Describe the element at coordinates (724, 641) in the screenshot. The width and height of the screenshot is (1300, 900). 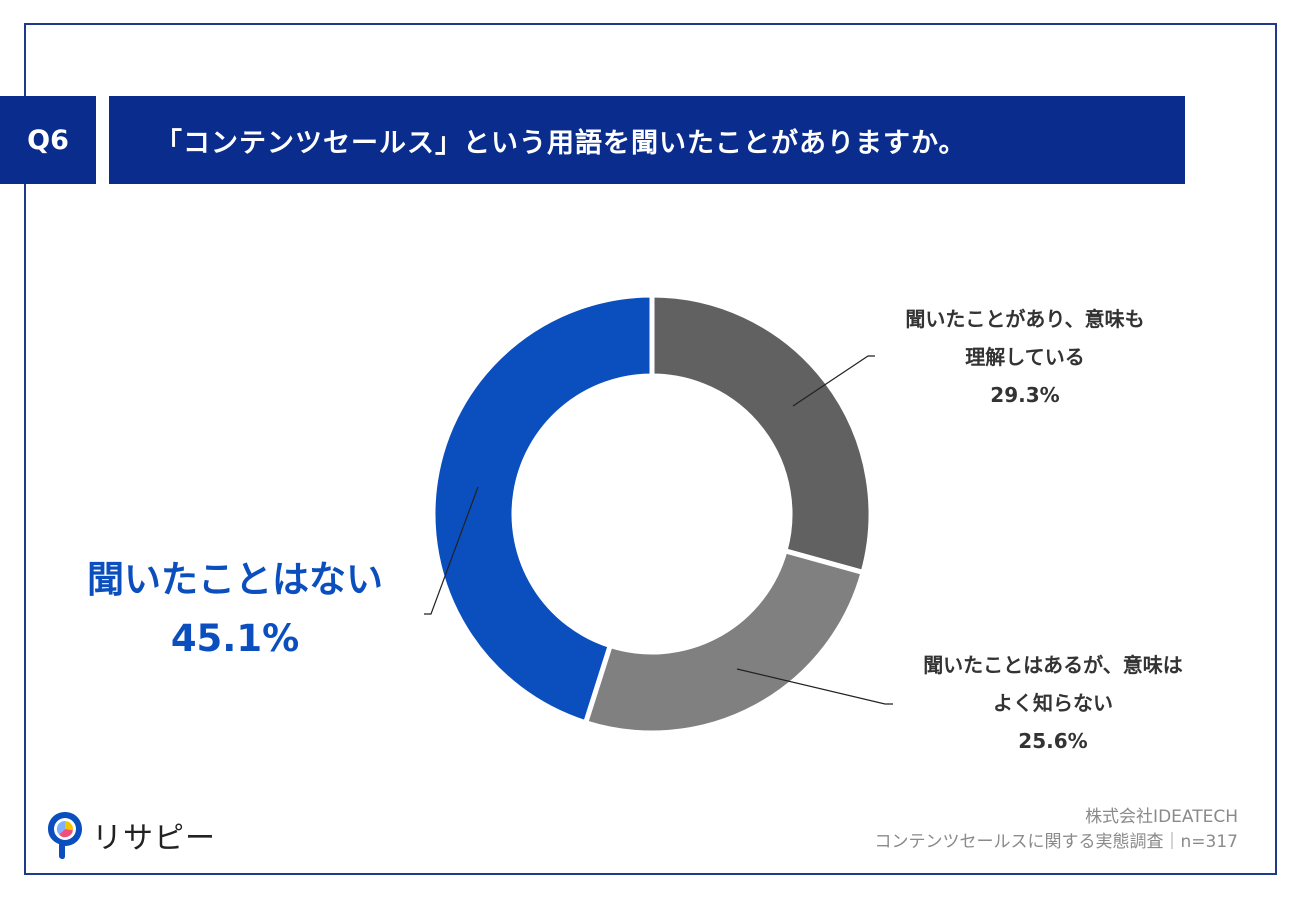
I see `slice-heard-not-understand` at that location.